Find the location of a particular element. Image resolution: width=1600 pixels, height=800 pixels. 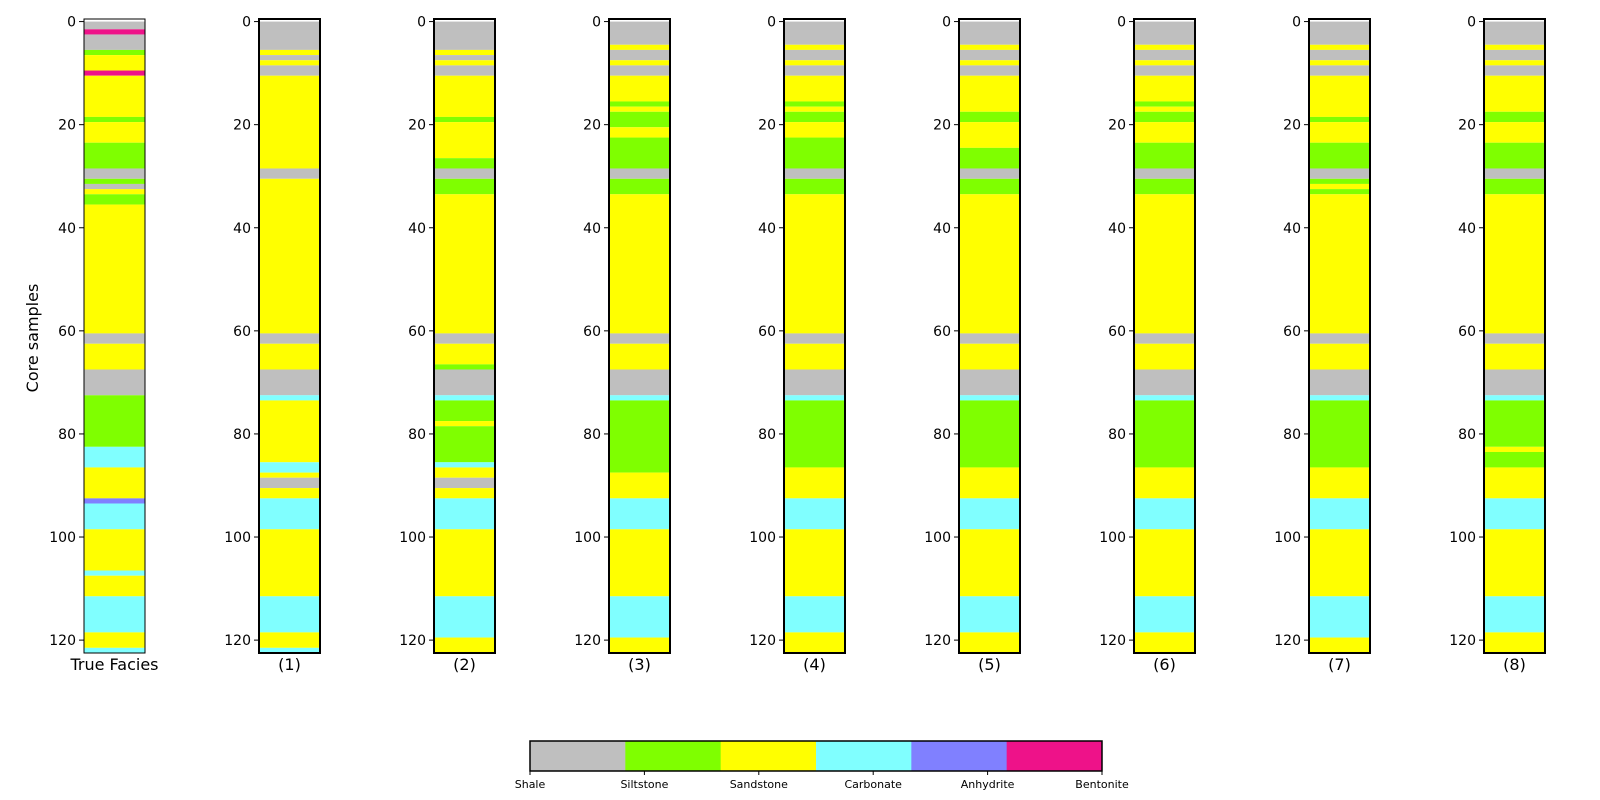

facies-column-0: 0 20 40 60 80 100 120 True Facies is located at coordinates (103, 344).